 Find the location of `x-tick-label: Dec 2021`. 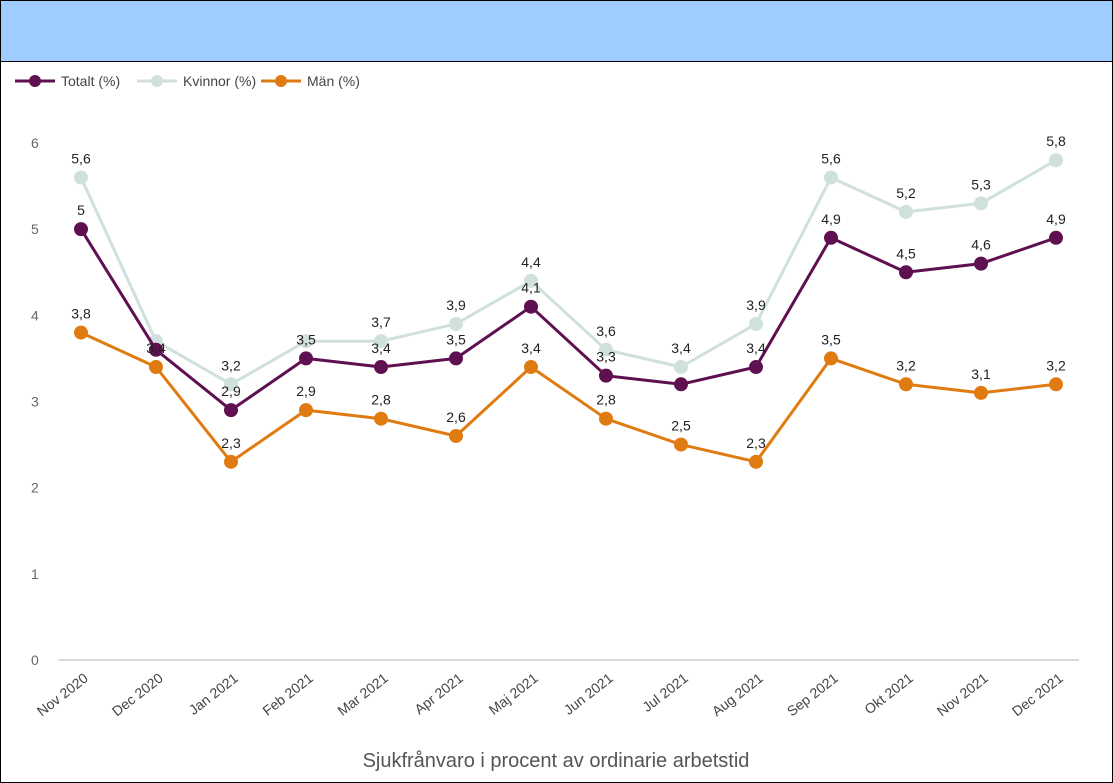

x-tick-label: Dec 2021 is located at coordinates (1037, 695).